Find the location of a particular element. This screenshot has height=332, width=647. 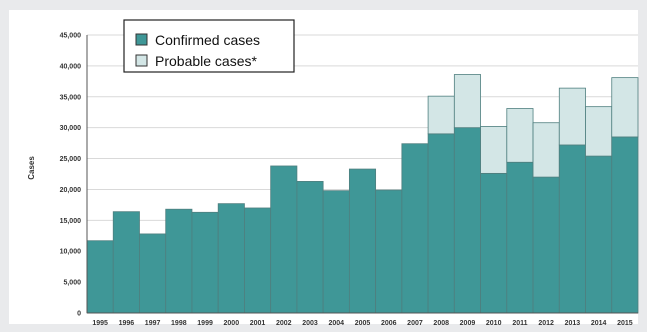

x-tick-label: 1996 is located at coordinates (127, 323).